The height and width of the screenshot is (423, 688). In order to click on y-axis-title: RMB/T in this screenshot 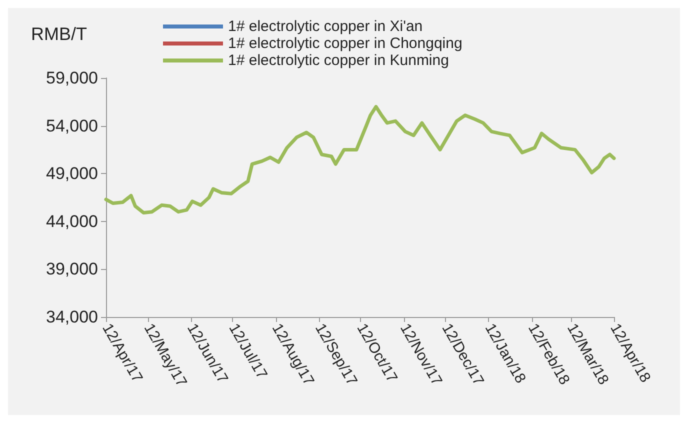, I will do `click(59, 34)`.